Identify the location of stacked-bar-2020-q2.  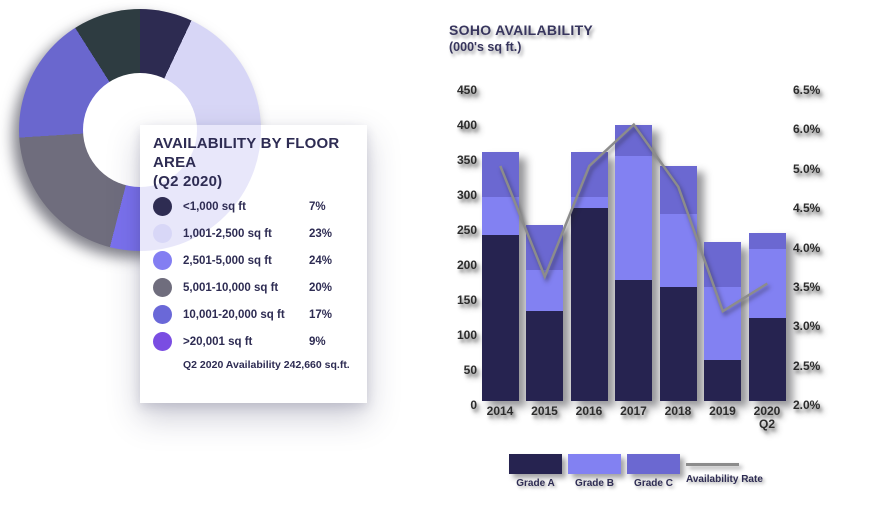
(767, 317).